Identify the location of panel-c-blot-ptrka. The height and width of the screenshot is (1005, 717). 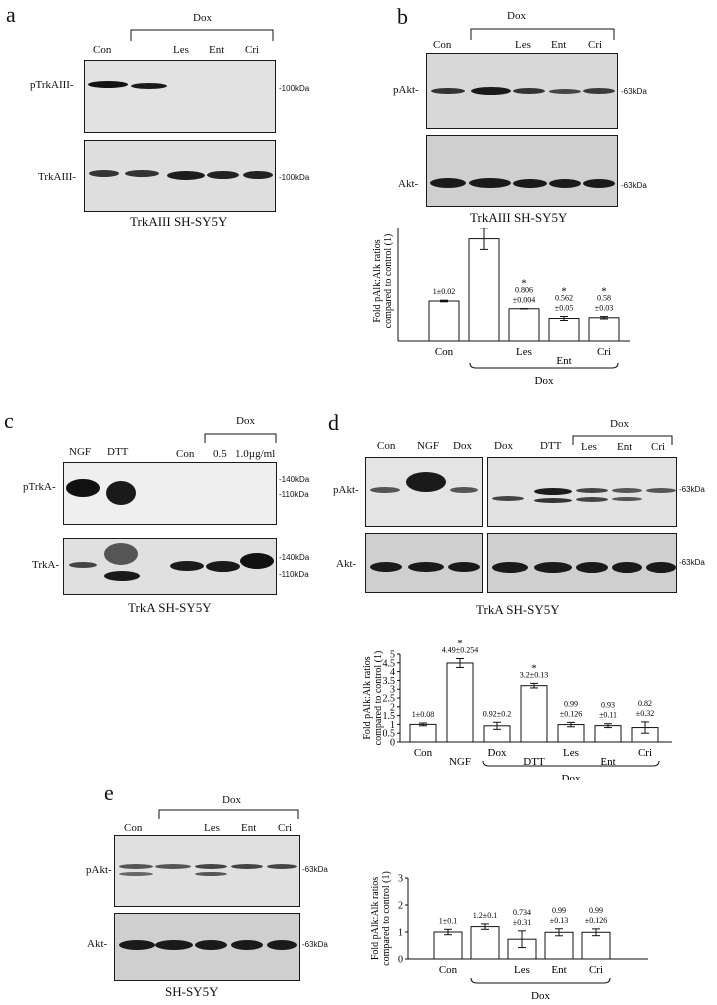
(170, 493).